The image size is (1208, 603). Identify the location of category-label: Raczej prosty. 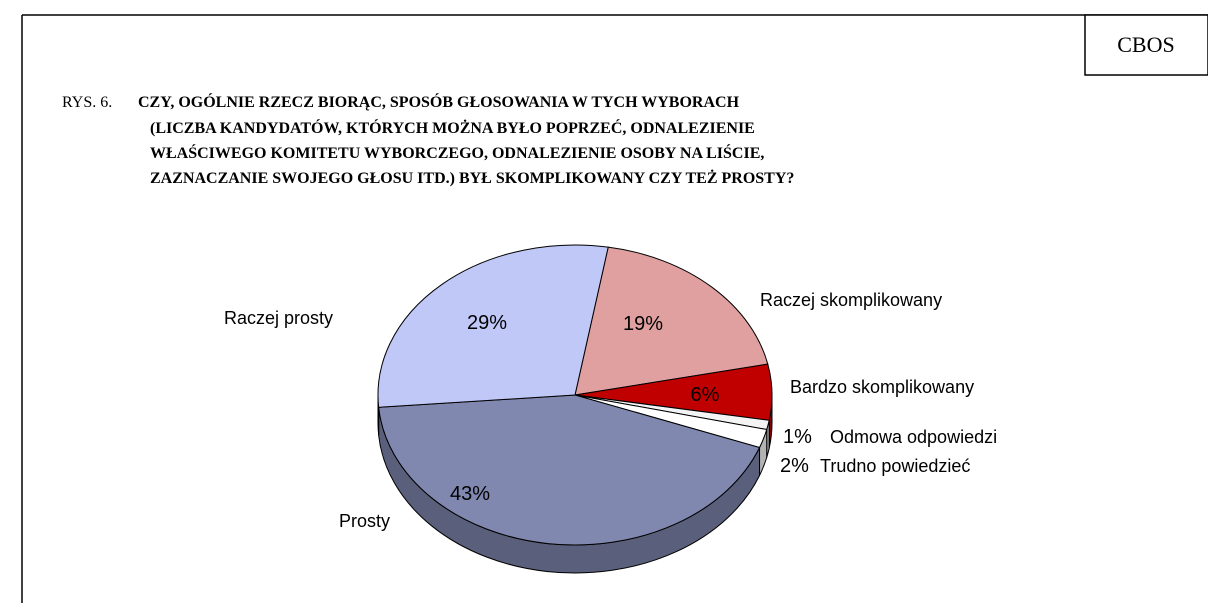
(278, 318).